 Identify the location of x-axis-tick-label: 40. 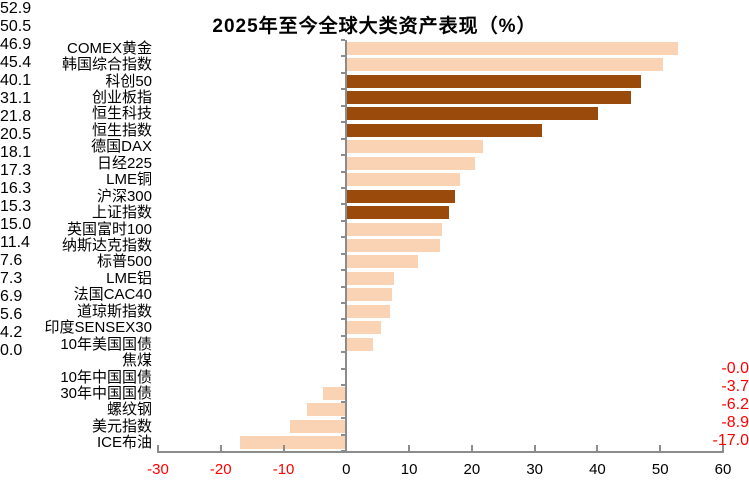
(597, 469).